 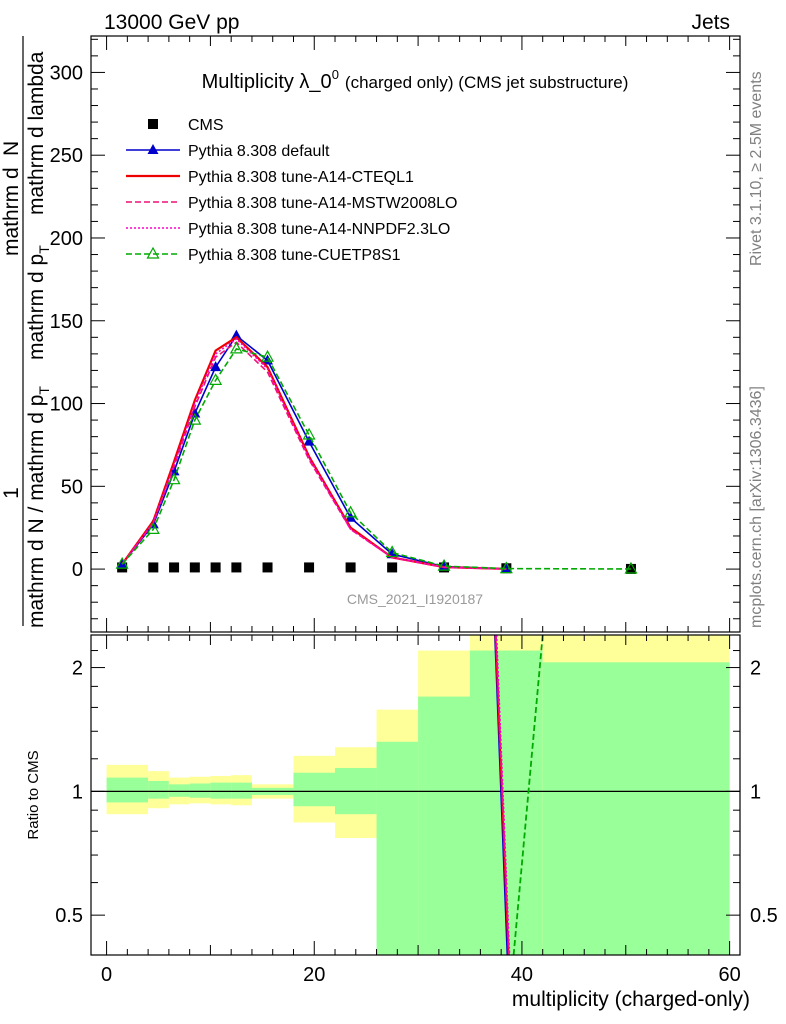 What do you see at coordinates (206, 125) in the screenshot?
I see `legend-label-cms: CMS` at bounding box center [206, 125].